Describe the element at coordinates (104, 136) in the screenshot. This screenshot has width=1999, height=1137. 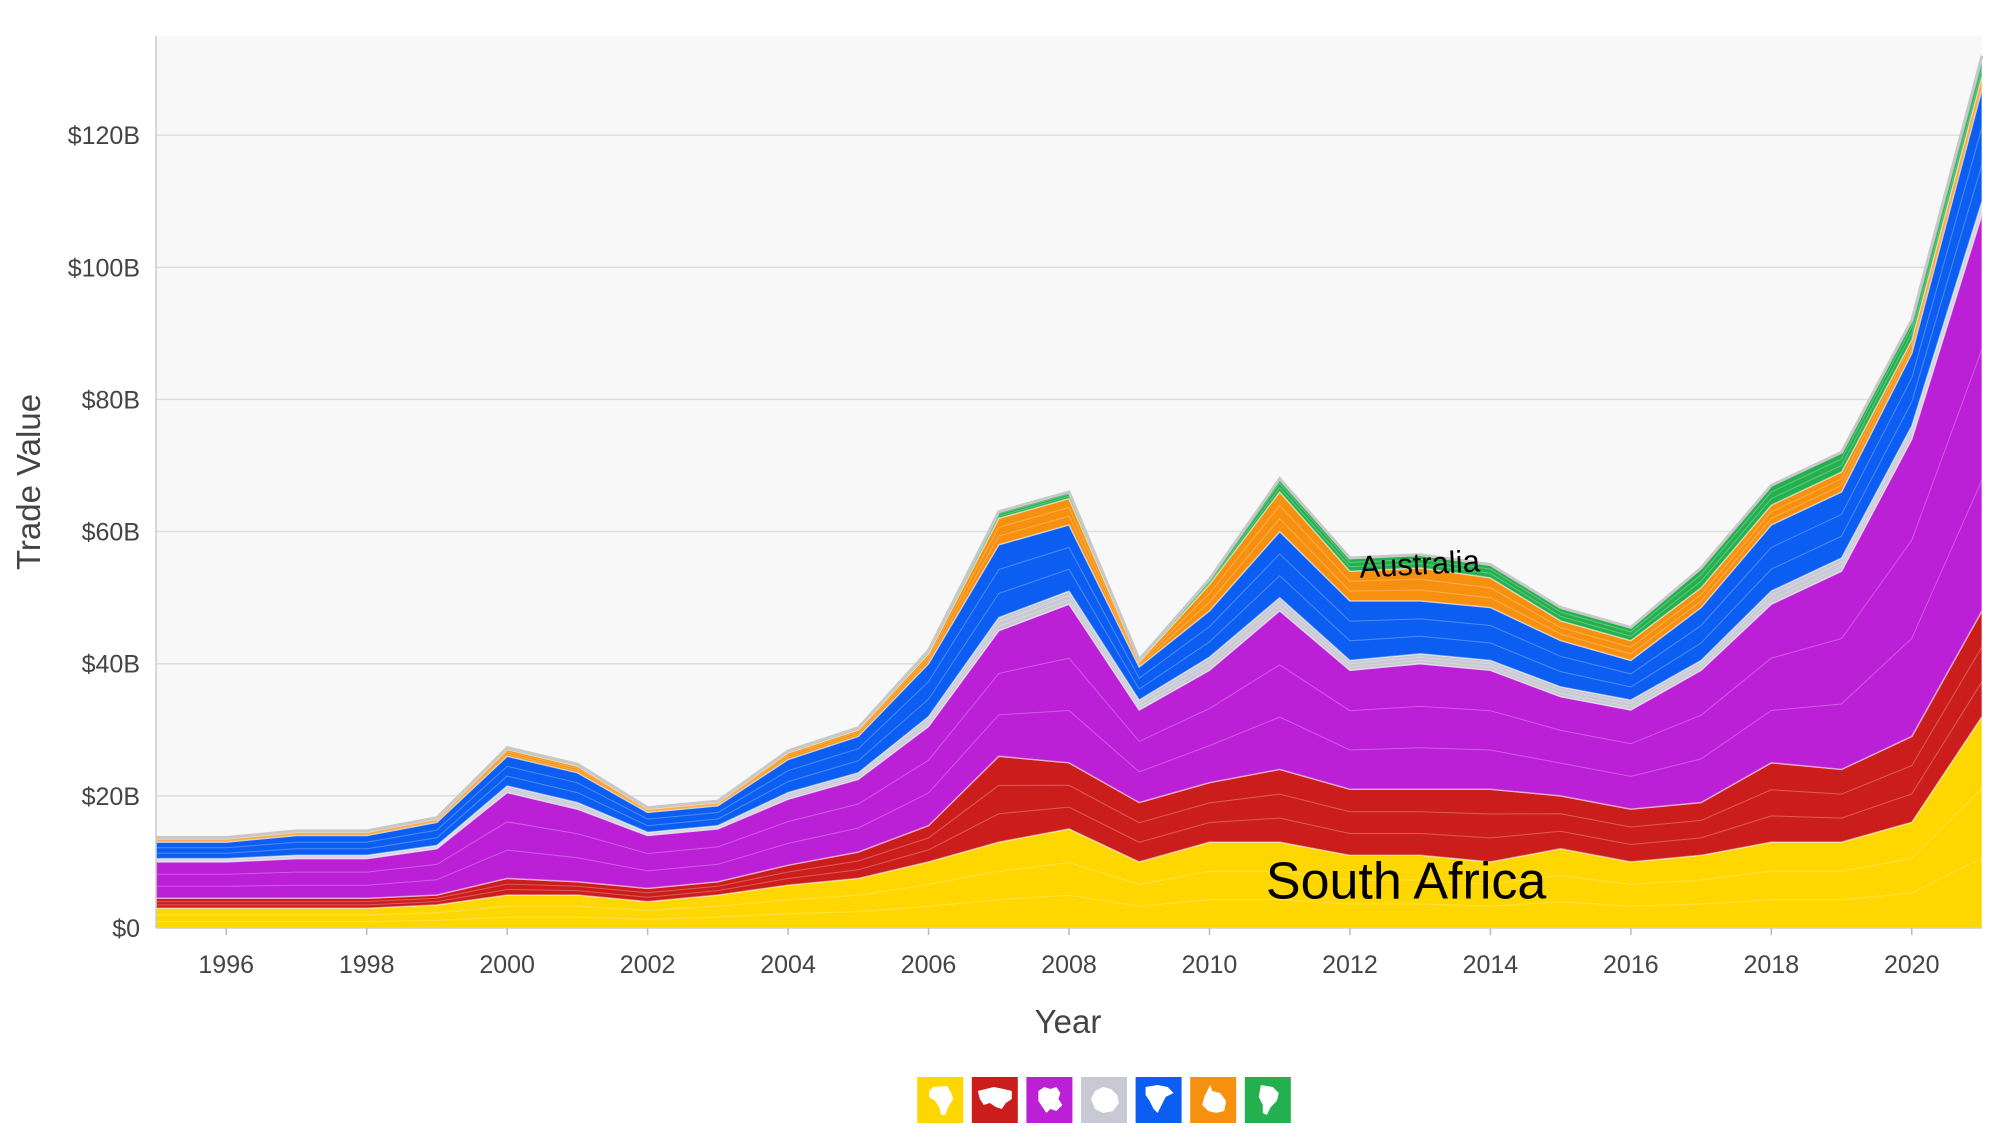
I see `y-tick-label: $120B` at that location.